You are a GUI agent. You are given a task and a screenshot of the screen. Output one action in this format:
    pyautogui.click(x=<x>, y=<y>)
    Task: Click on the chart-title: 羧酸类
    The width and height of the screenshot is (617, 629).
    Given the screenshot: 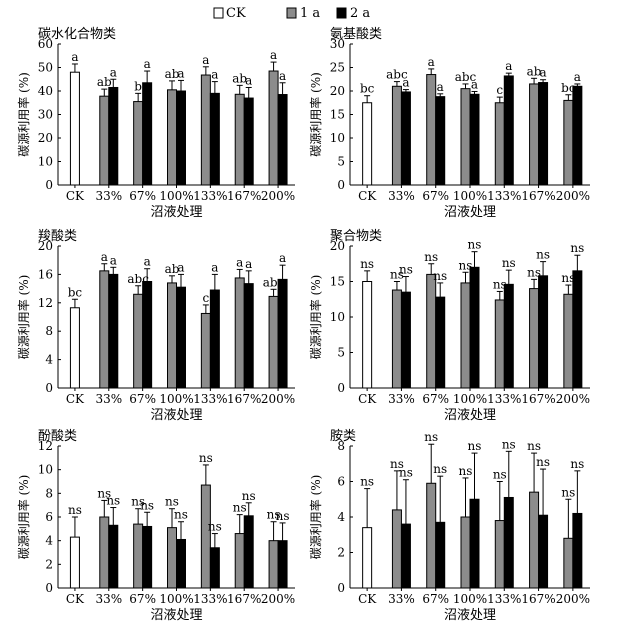 What is the action you would take?
    pyautogui.click(x=57, y=236)
    